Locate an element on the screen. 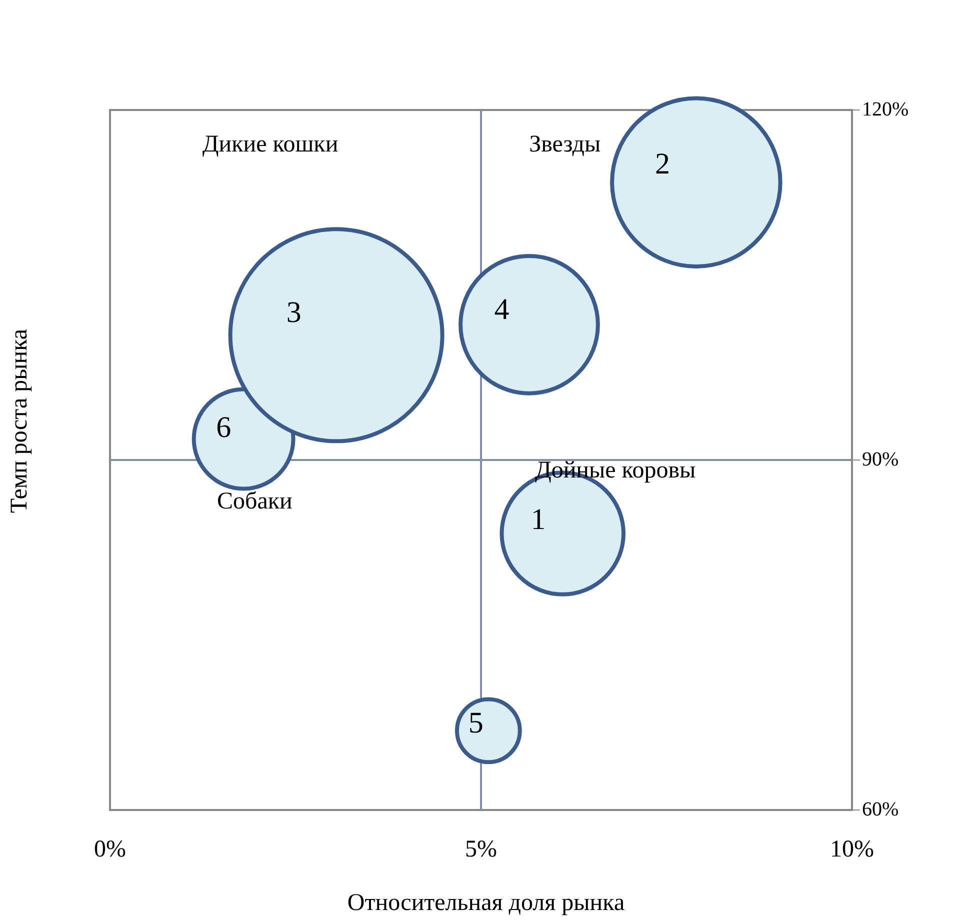 The image size is (962, 920). x-tick-label: 5% is located at coordinates (481, 849).